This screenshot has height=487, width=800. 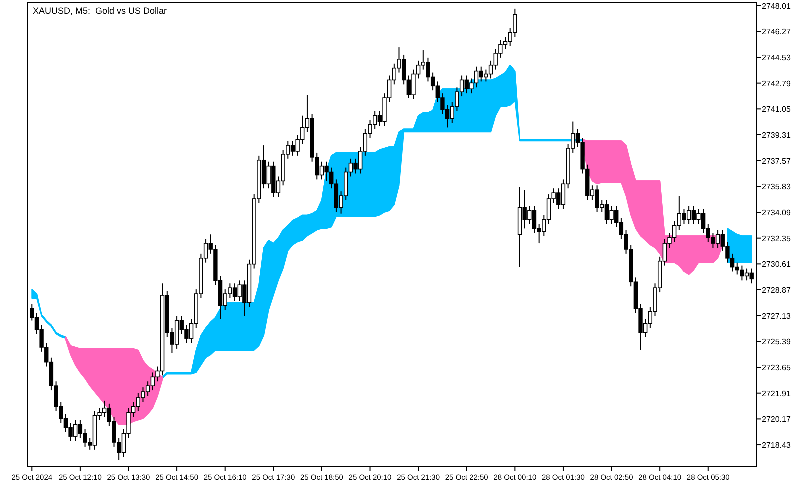 What do you see at coordinates (777, 135) in the screenshot?
I see `y-tick-label: 2739.31` at bounding box center [777, 135].